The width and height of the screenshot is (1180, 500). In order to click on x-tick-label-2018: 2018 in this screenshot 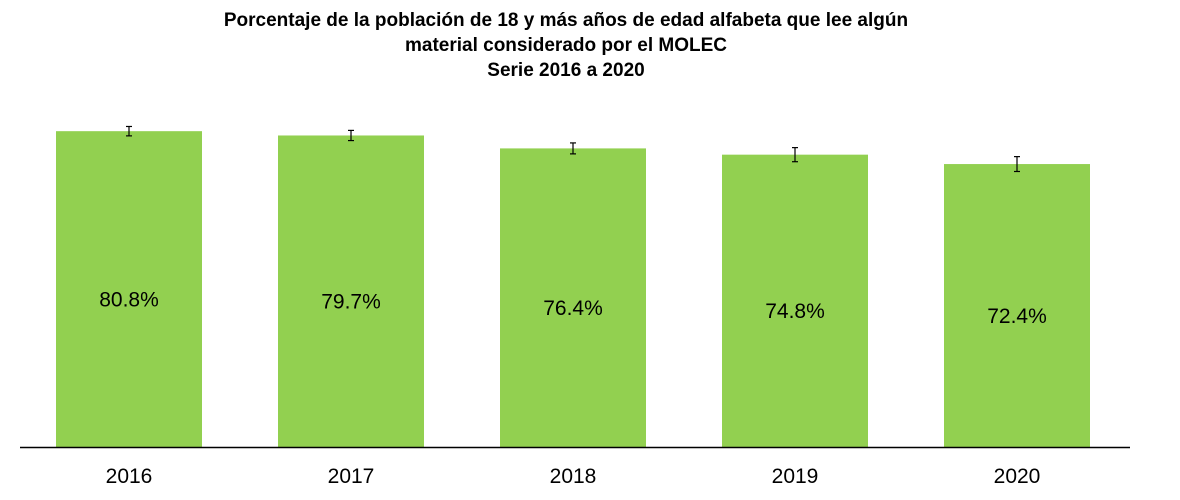, I will do `click(573, 476)`.